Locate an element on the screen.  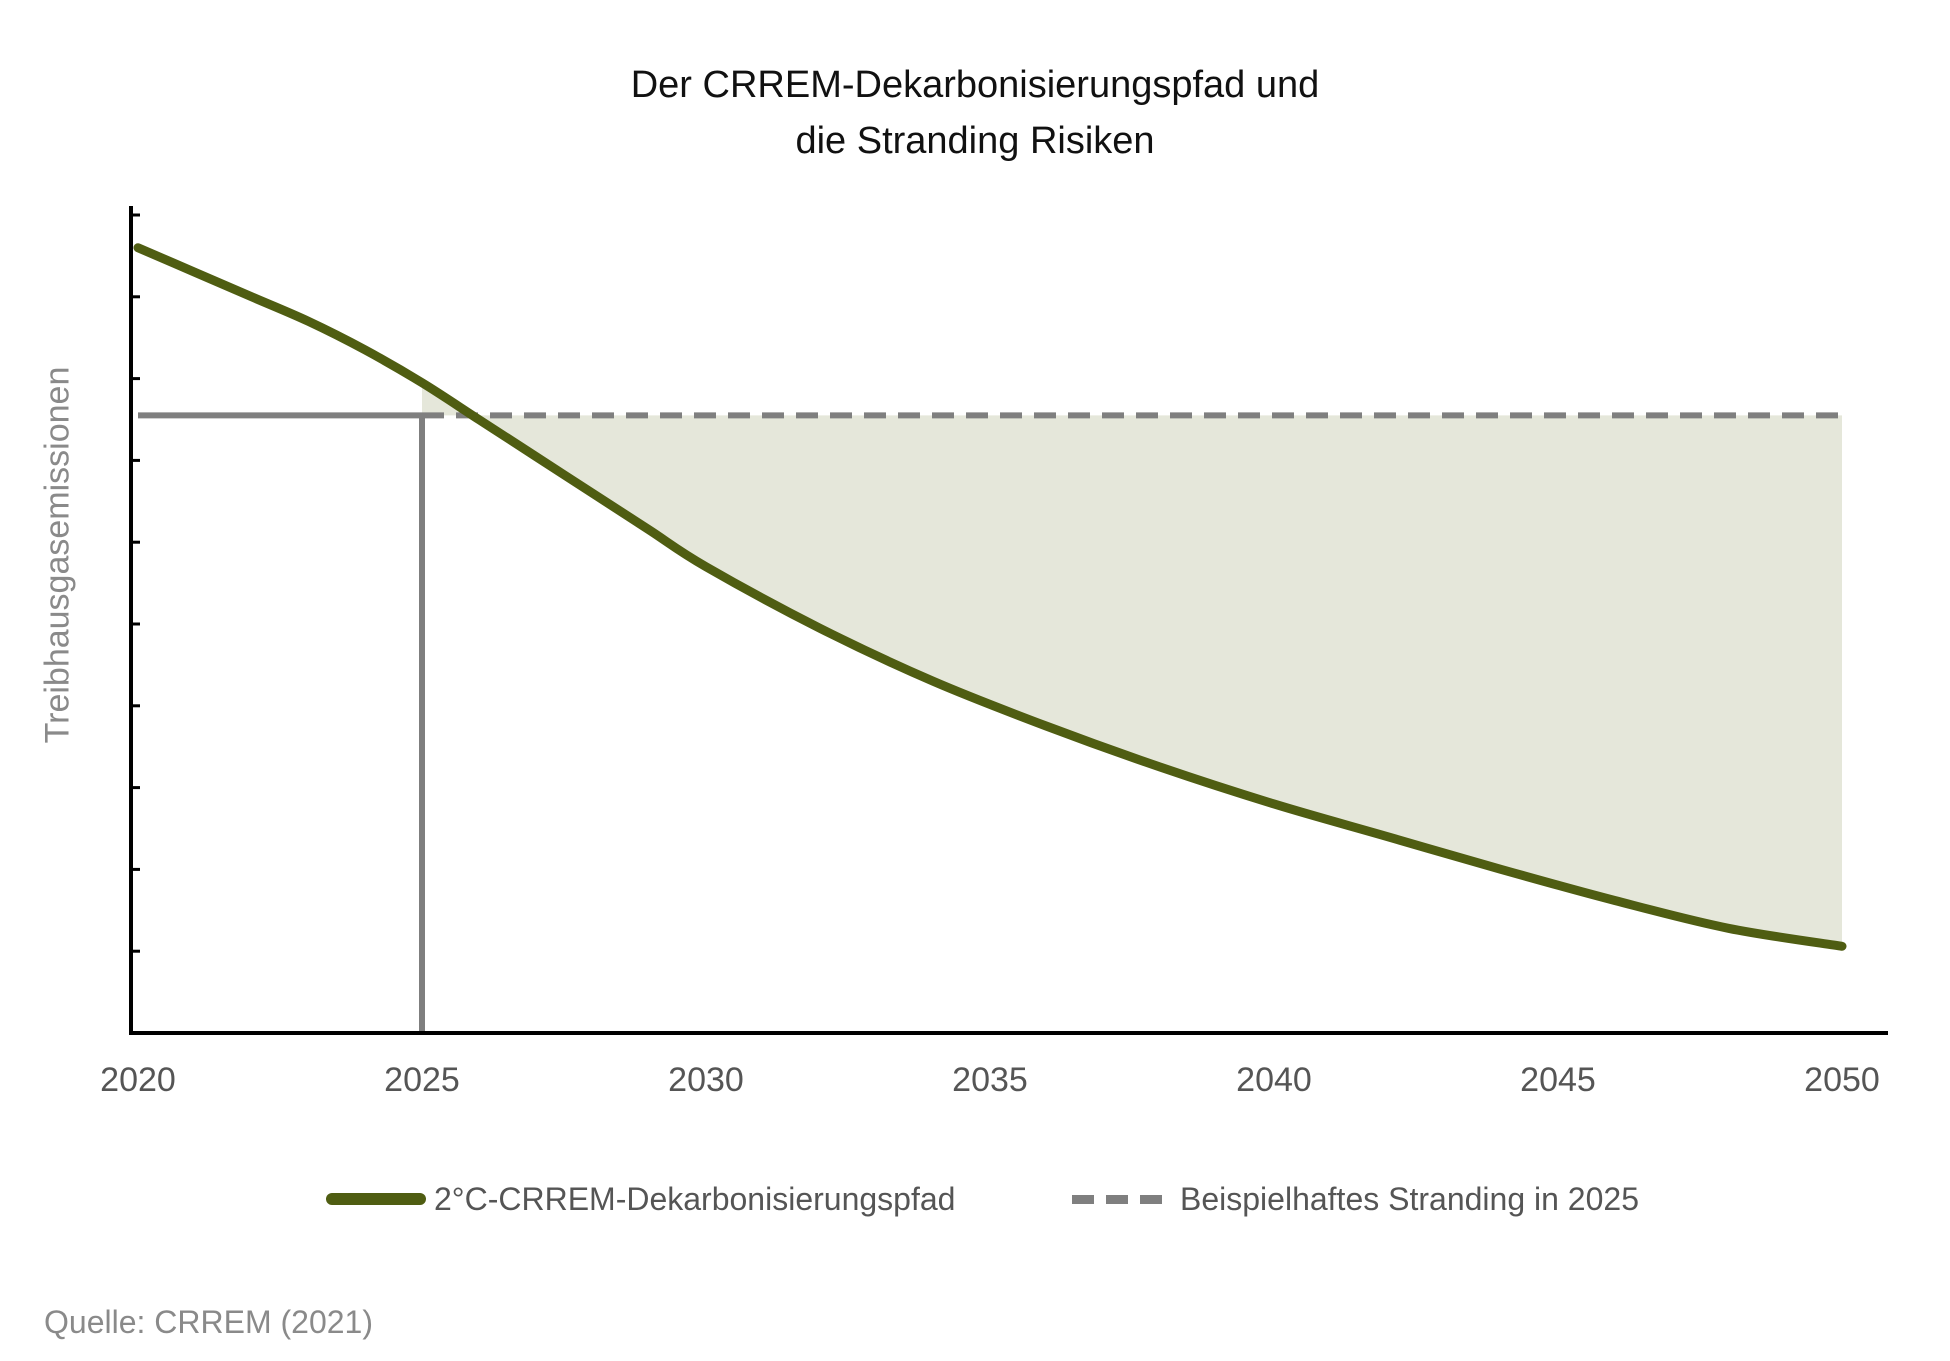
chart-title-line-1: Der CRREM-Dekarbonisierungspfad und is located at coordinates (975, 85).